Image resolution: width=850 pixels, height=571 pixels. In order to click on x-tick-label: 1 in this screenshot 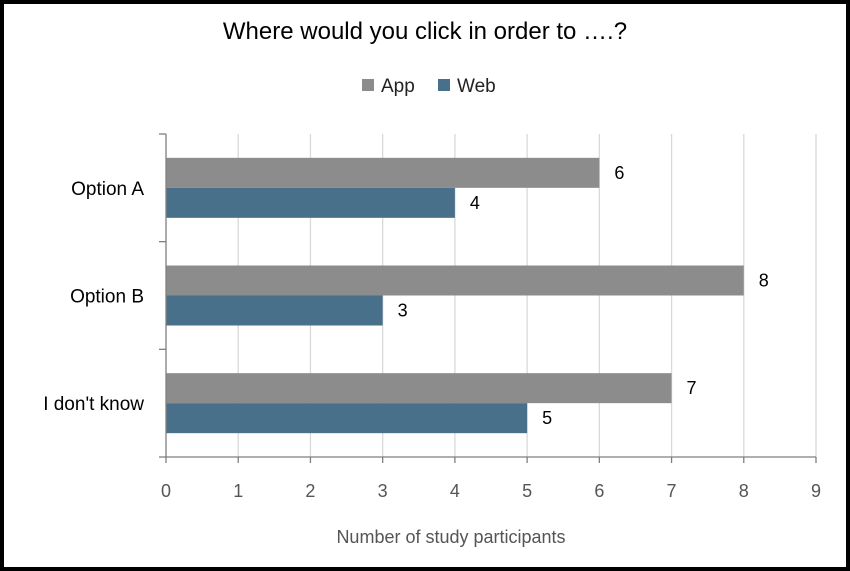, I will do `click(238, 491)`.